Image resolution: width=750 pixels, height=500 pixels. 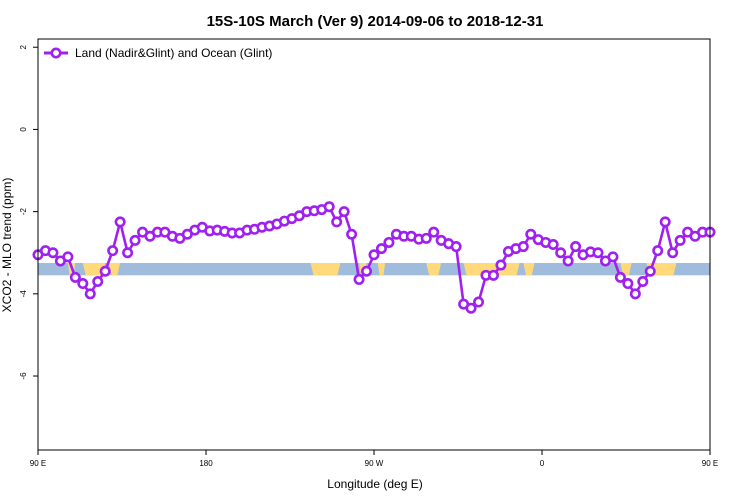 What do you see at coordinates (23, 376) in the screenshot?
I see `y-tick-label: -6` at bounding box center [23, 376].